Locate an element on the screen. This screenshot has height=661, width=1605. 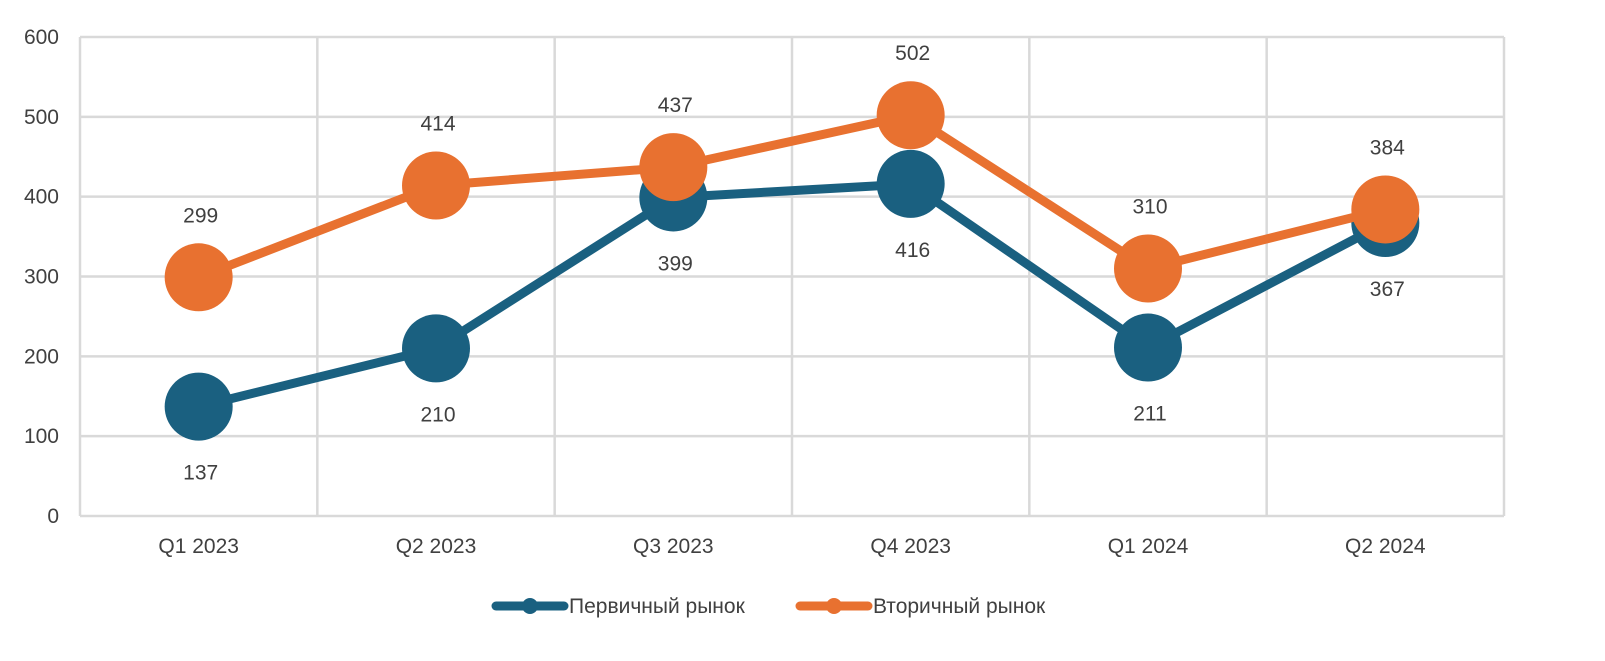
legend: Первичный рынок Вторичный рынок is located at coordinates (768, 606).